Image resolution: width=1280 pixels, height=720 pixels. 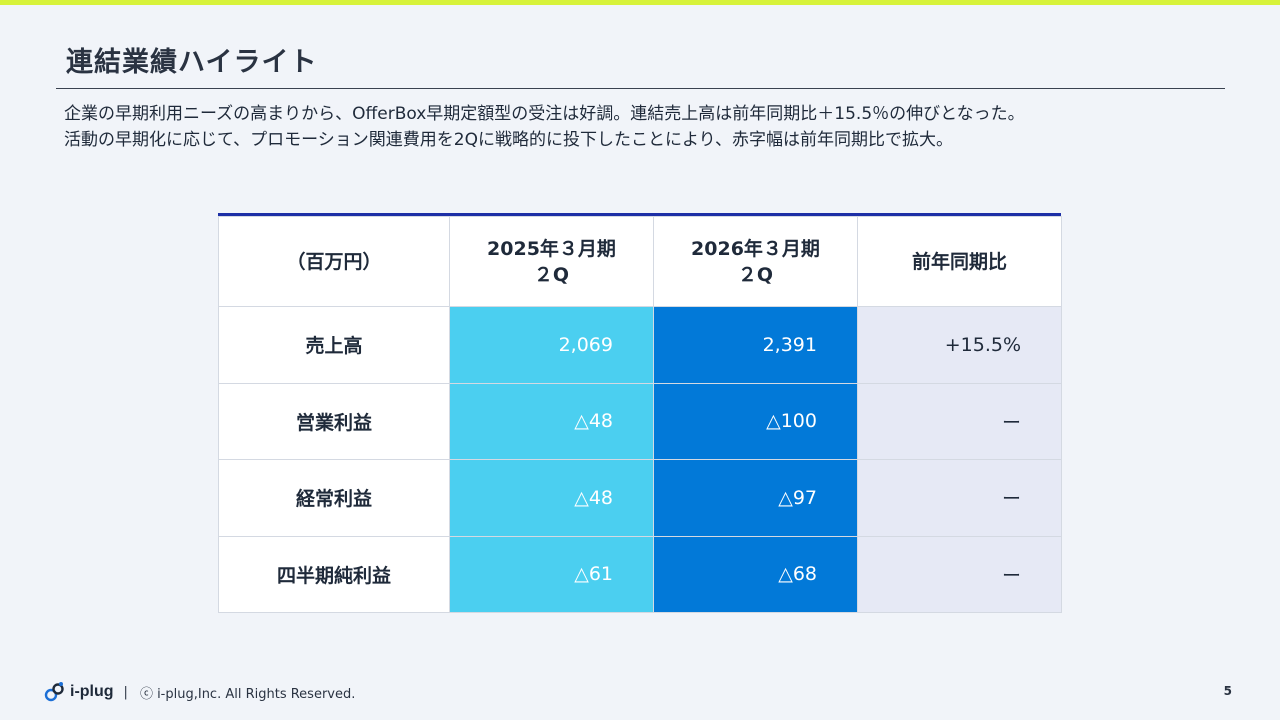 What do you see at coordinates (755, 261) in the screenshot?
I see `header-fy2026: 2026年３月期 ２Q` at bounding box center [755, 261].